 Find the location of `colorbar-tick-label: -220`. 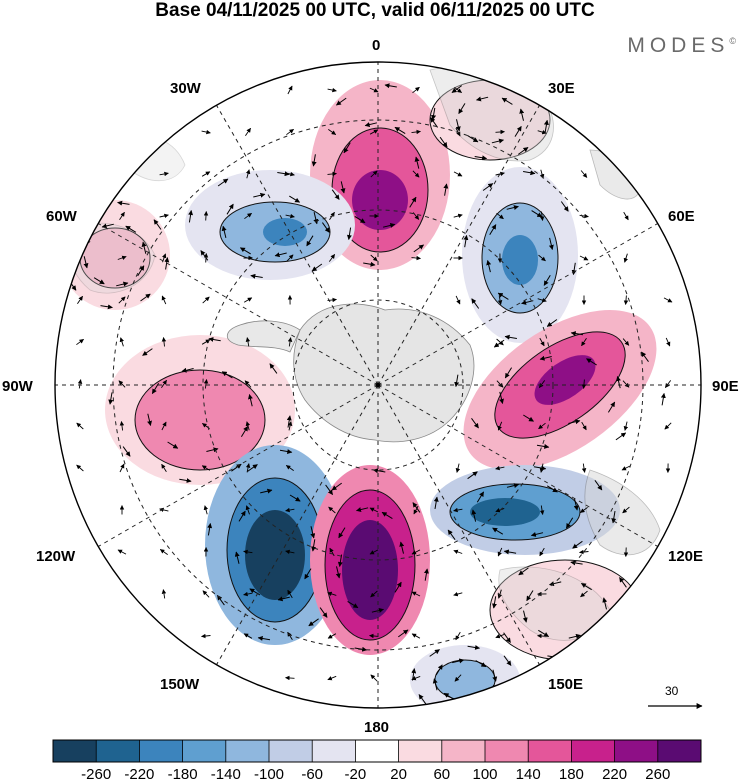

colorbar-tick-label: -220 is located at coordinates (139, 774).